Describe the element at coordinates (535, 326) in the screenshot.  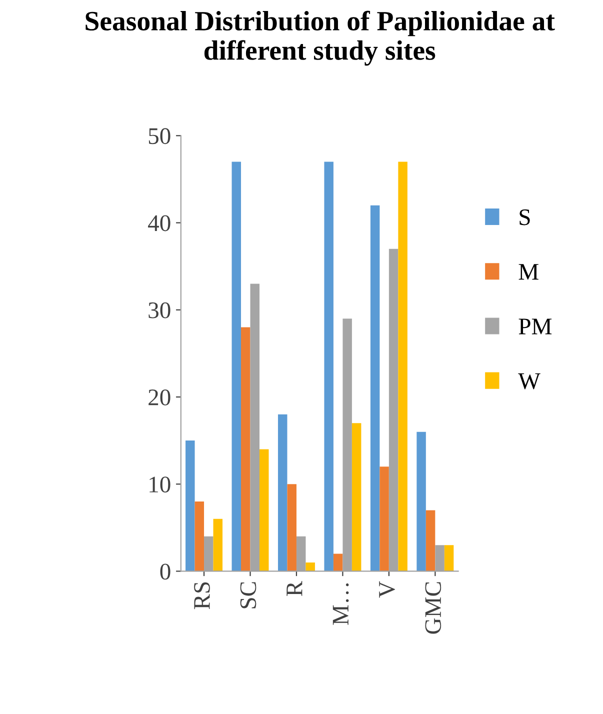
I see `legend-label: PM` at that location.